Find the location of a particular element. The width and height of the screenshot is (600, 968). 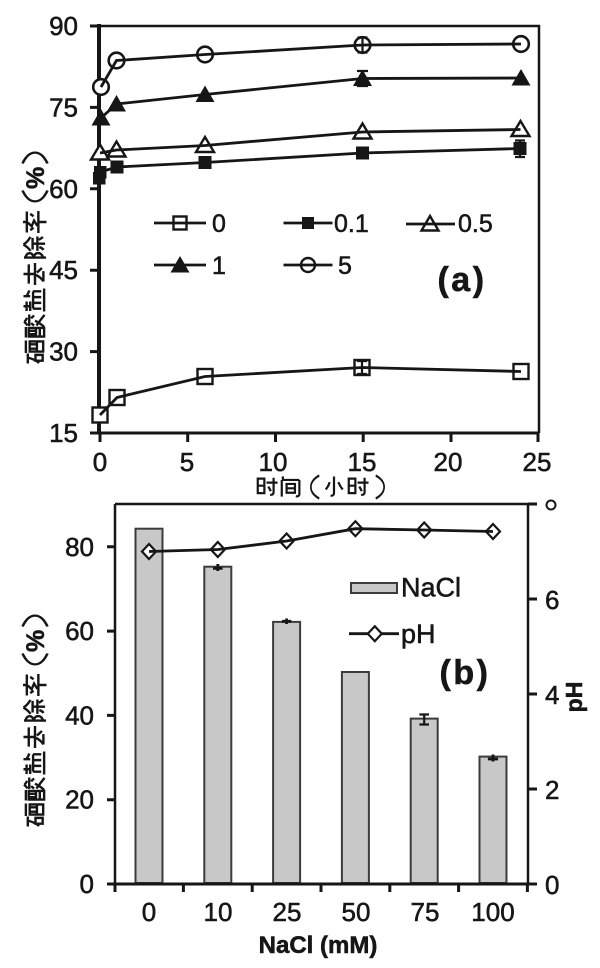

svg-text: (b) is located at coordinates (465, 673).